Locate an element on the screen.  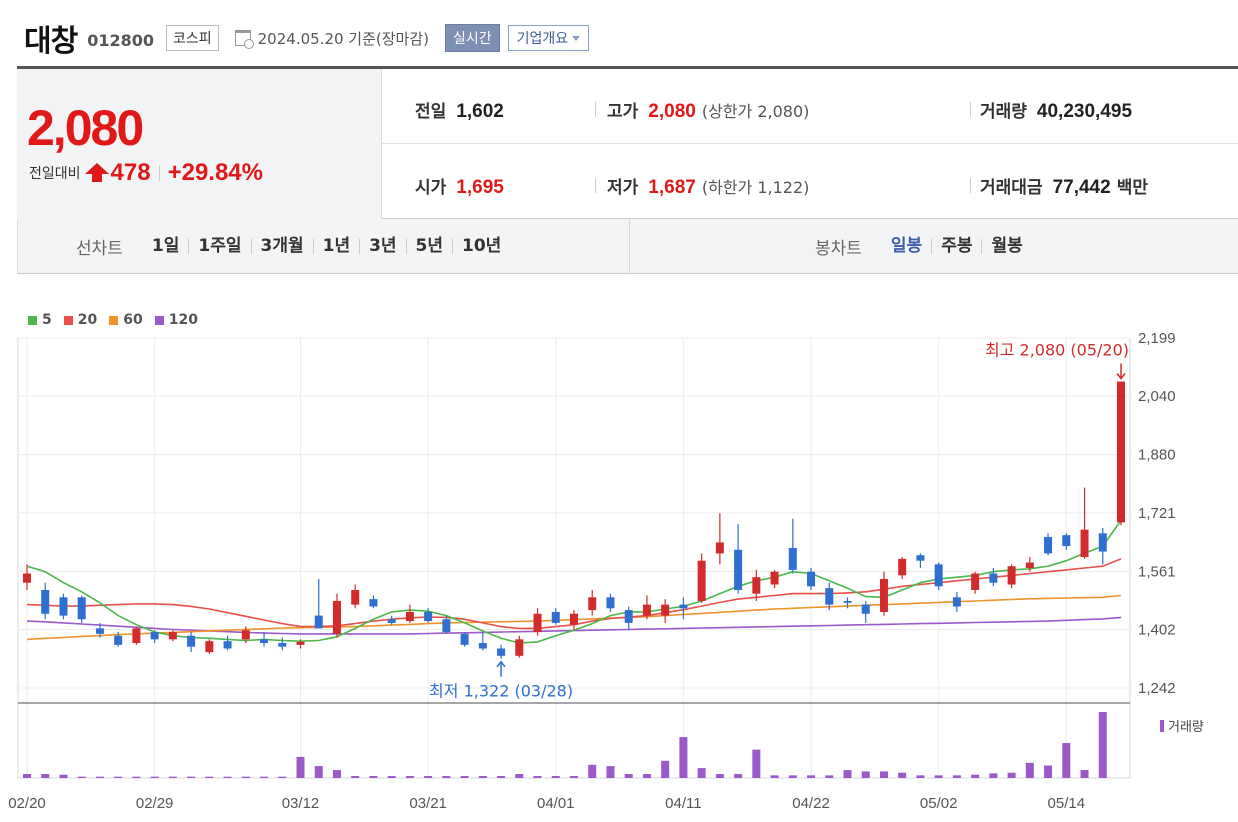
tab-weekly: 주봉 is located at coordinates (956, 245).